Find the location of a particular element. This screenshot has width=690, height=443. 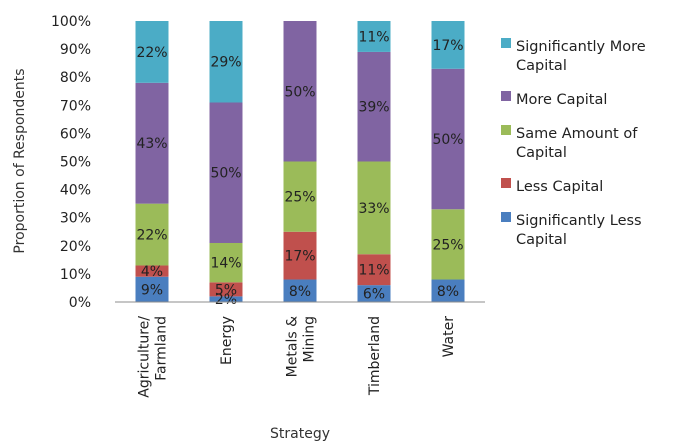

x-tick-label: Agriculture/ is located at coordinates (145, 357).